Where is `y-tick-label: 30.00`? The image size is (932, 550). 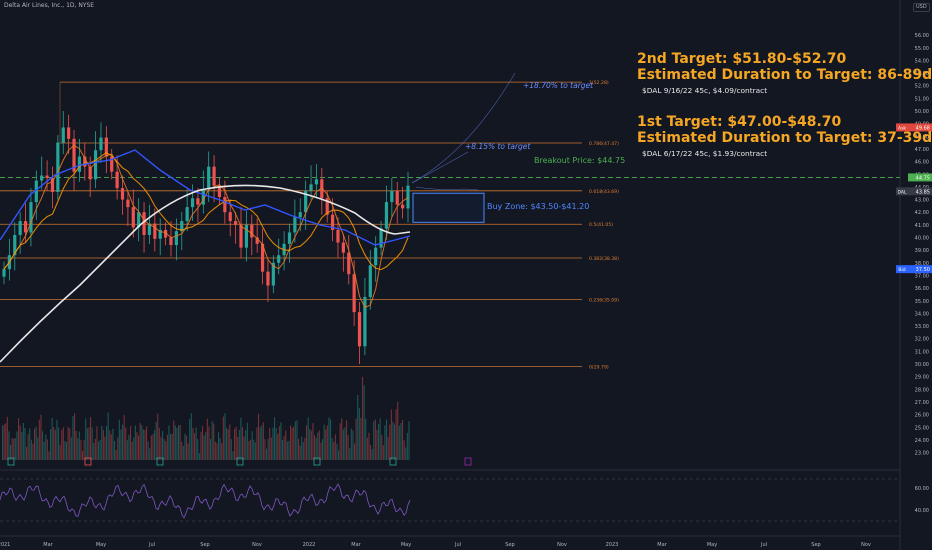 y-tick-label: 30.00 is located at coordinates (922, 365).